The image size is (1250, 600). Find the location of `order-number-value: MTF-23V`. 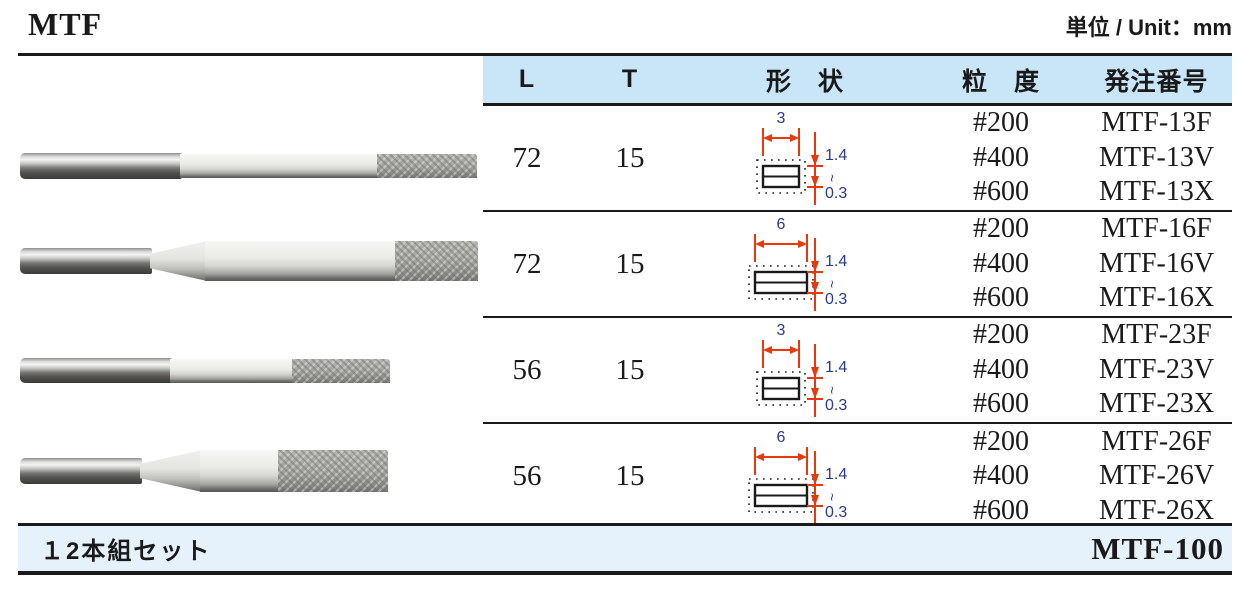

order-number-value: MTF-23V is located at coordinates (1156, 369).